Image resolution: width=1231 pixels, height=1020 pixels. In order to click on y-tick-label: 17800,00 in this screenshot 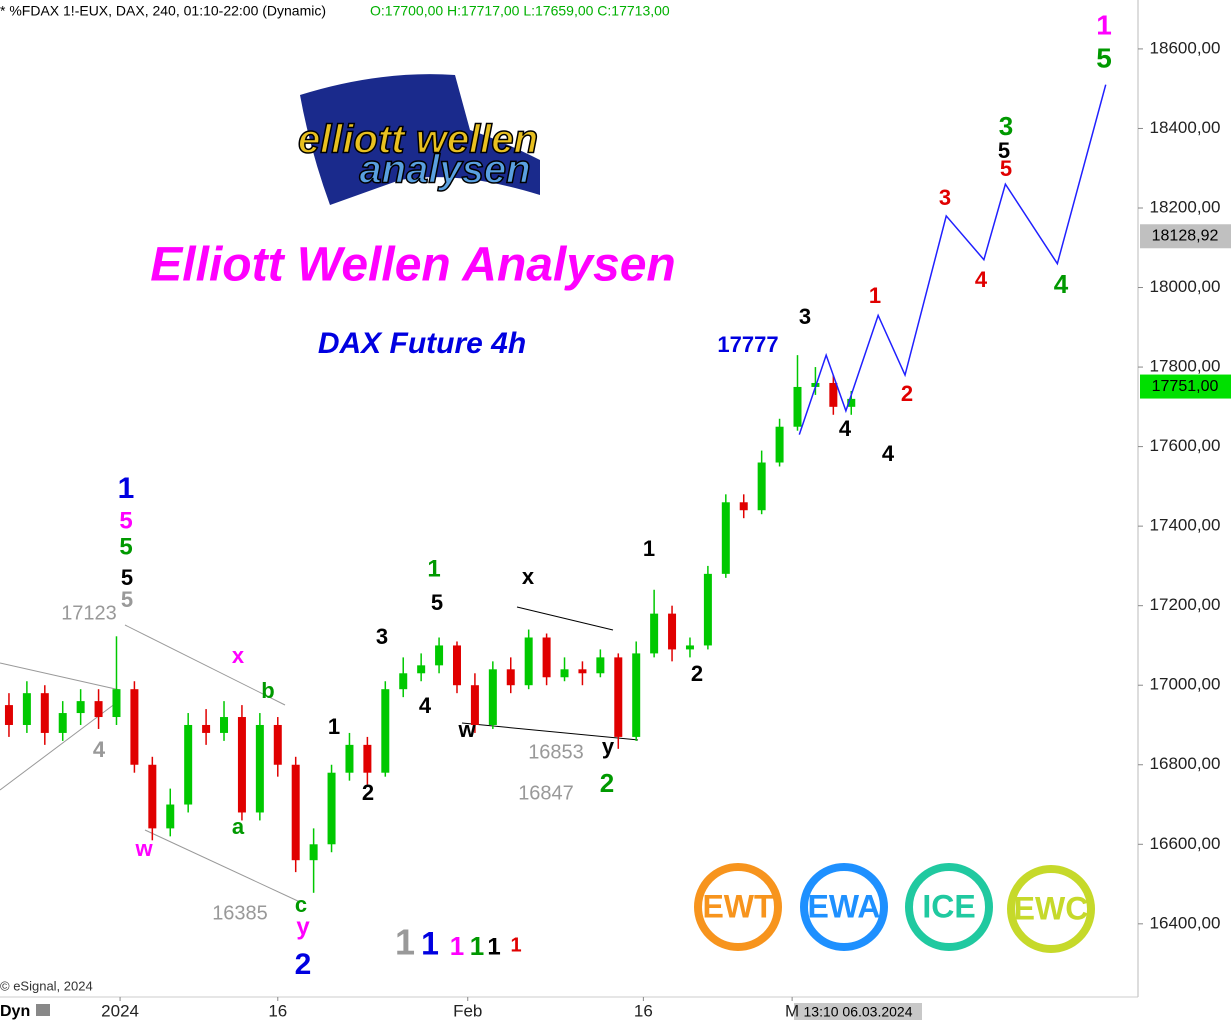, I will do `click(1185, 366)`.